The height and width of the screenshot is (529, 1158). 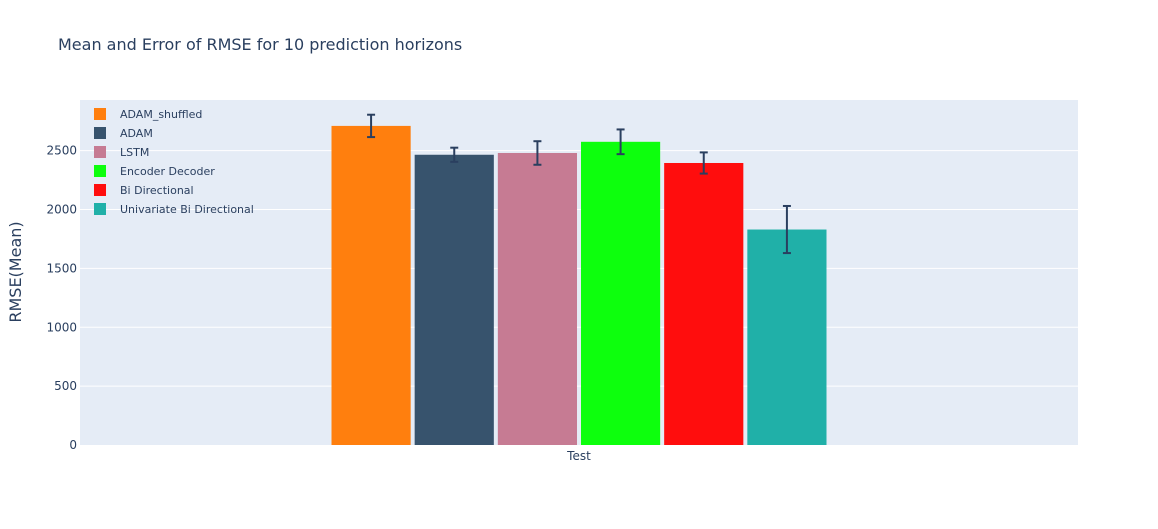 I want to click on legend-label: ADAM_shuffled, so click(x=161, y=114).